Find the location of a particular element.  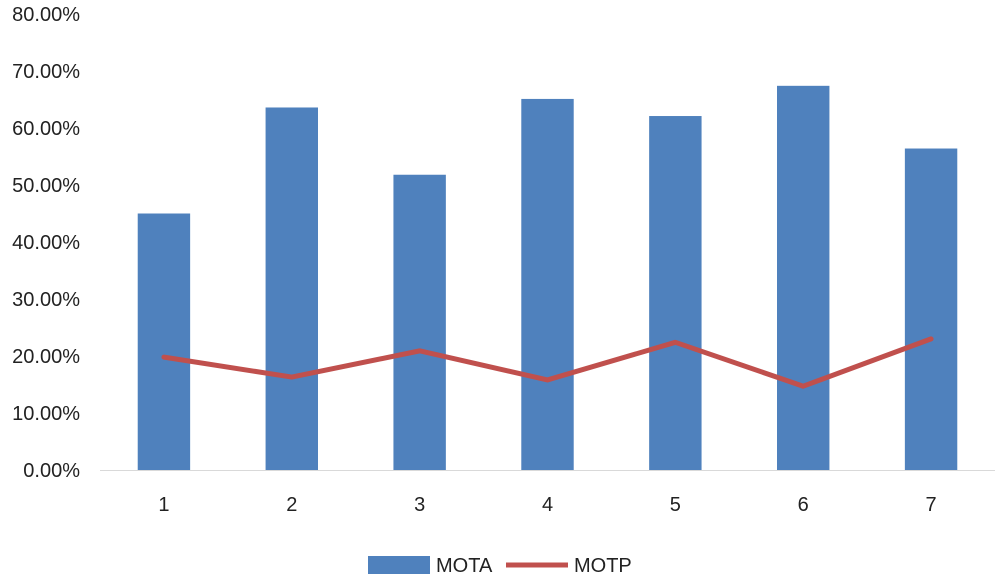

y-tick-label: 70.00% is located at coordinates (46, 72).